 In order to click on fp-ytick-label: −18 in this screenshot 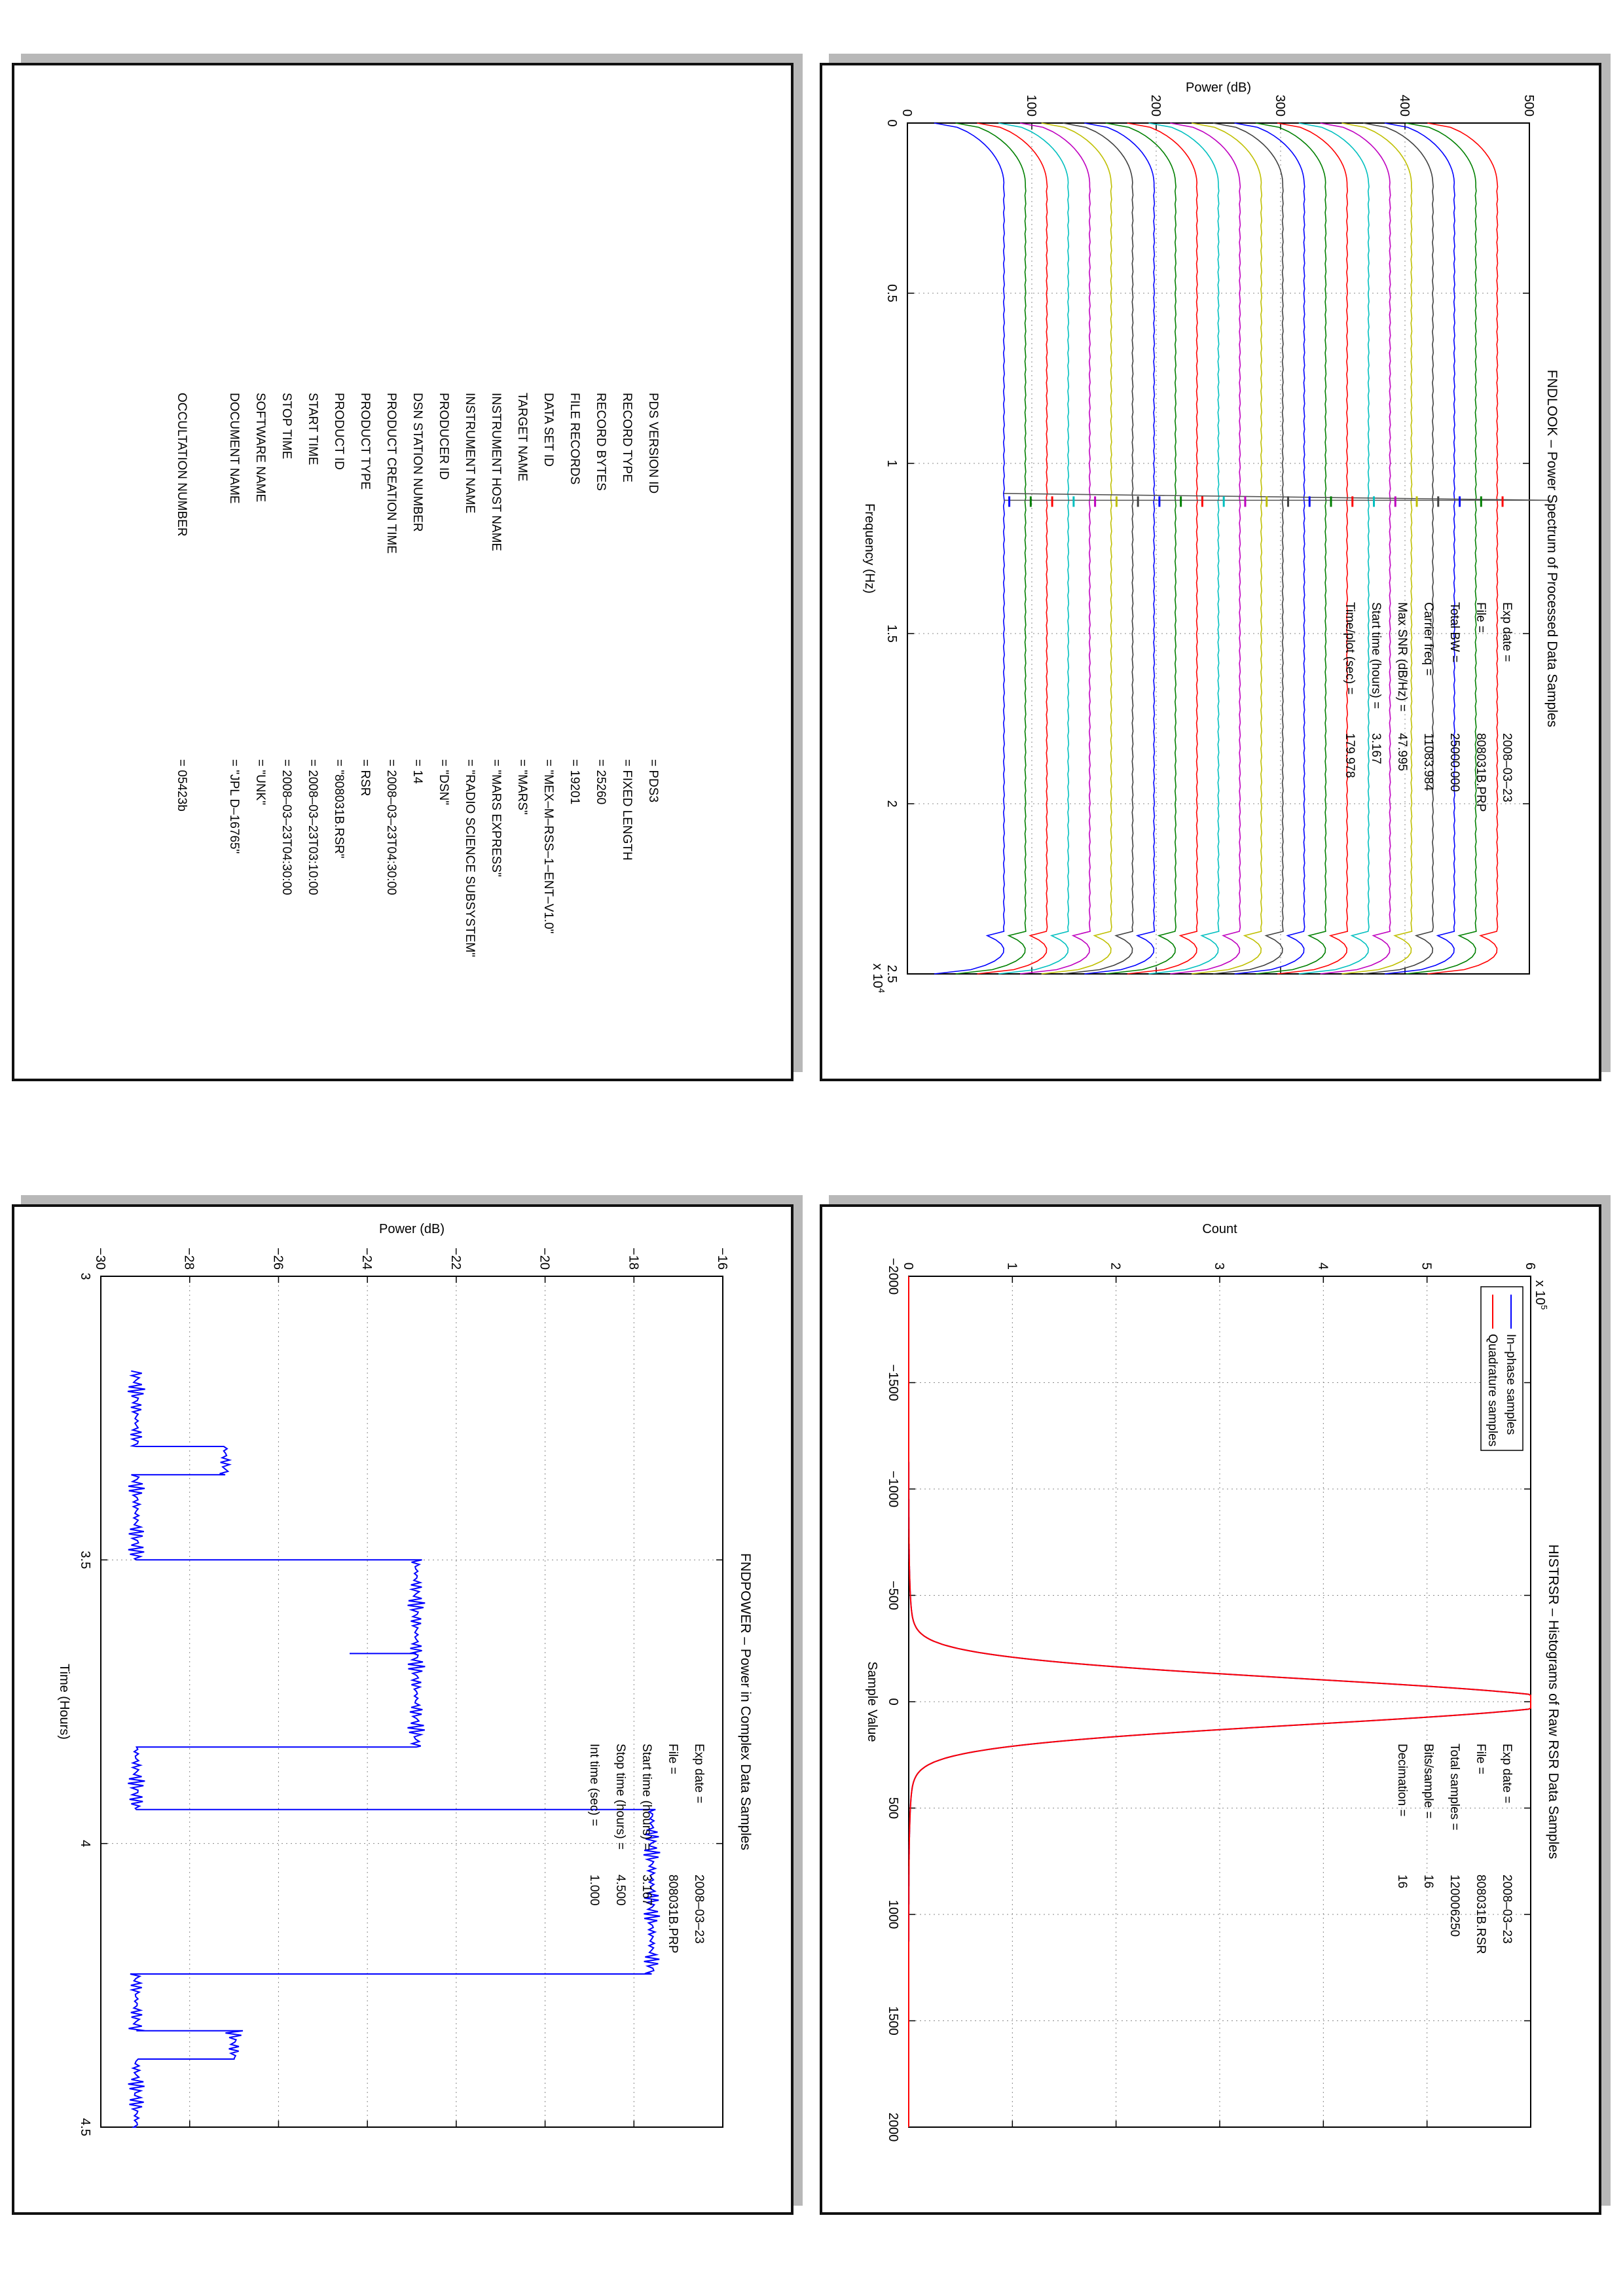, I will do `click(633, 1258)`.